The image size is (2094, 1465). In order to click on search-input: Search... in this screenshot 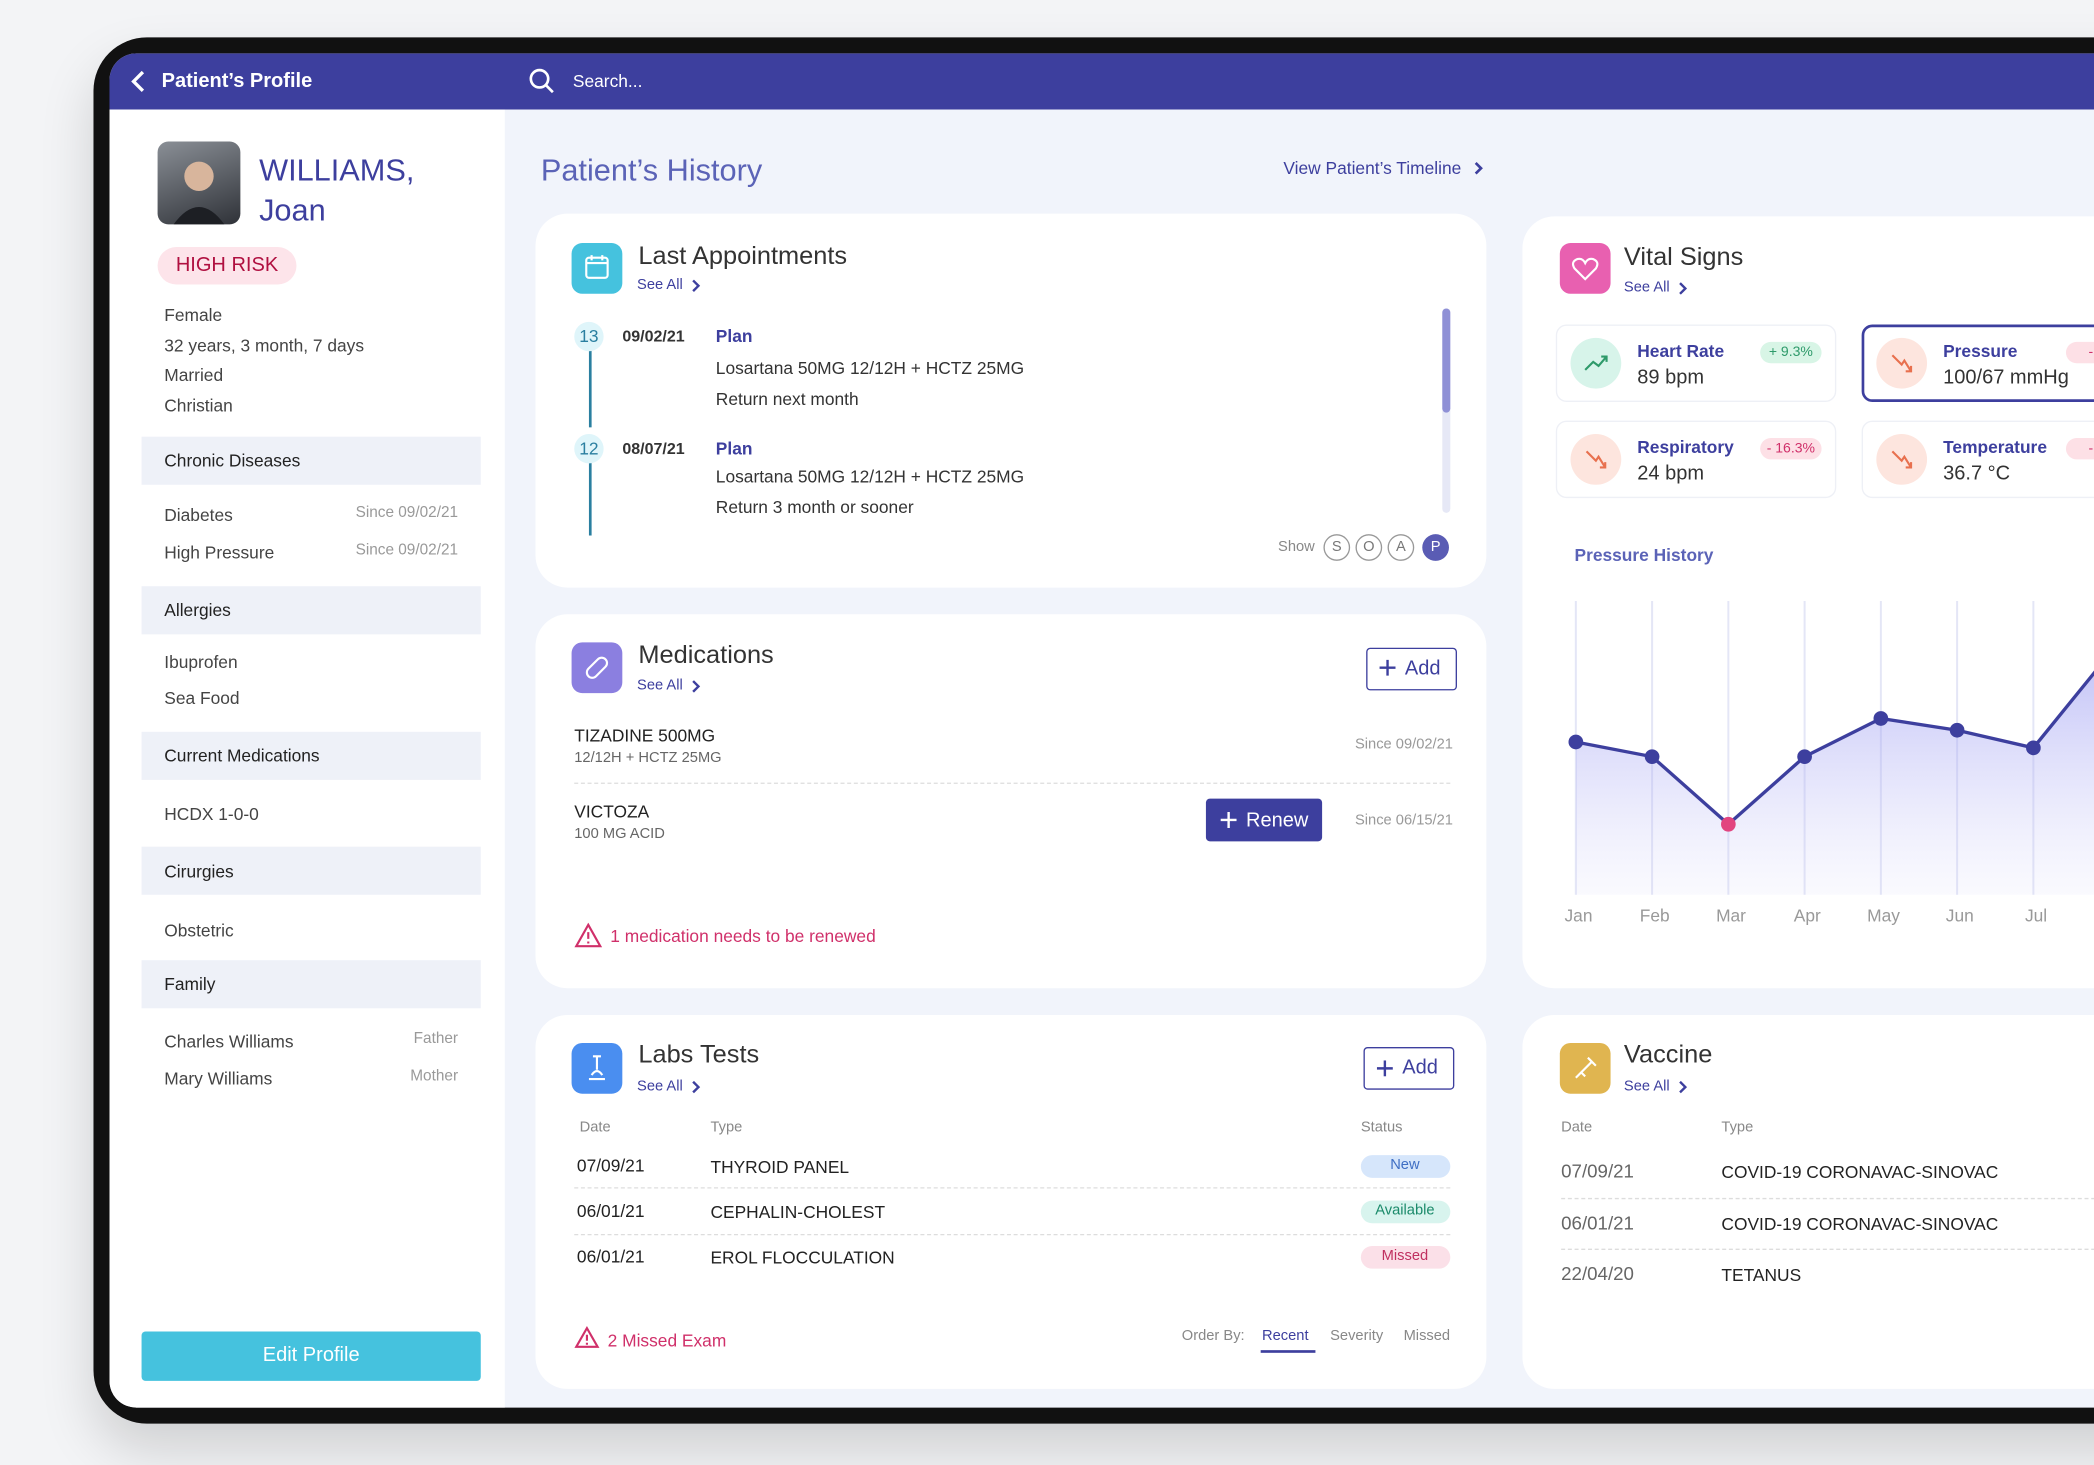, I will do `click(607, 81)`.